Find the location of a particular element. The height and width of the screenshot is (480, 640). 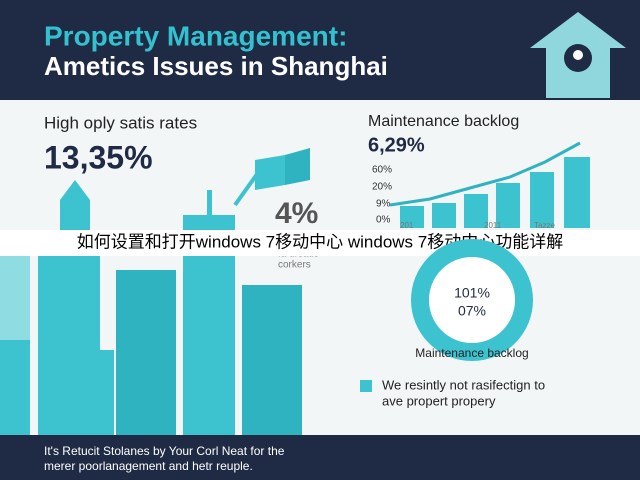

stat-value: 13,35% is located at coordinates (98, 157).